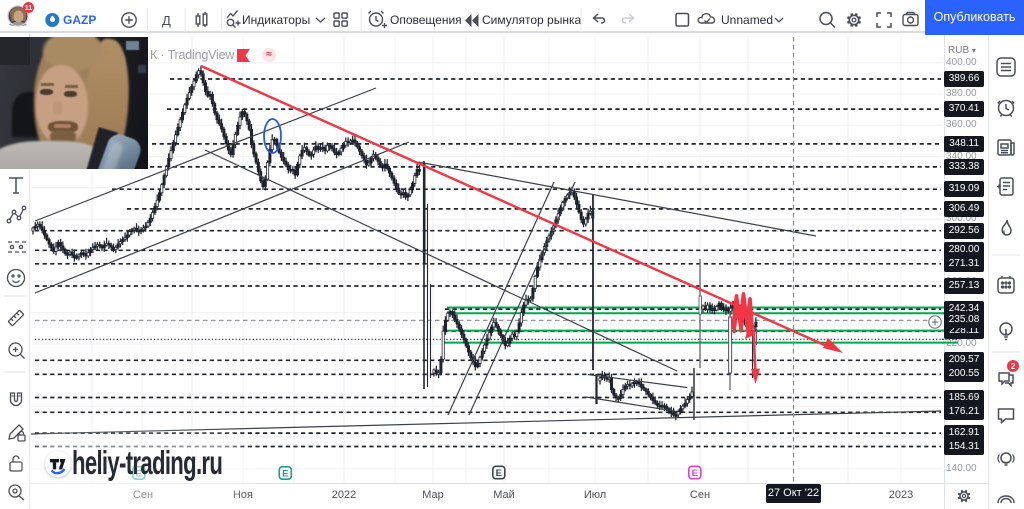 The height and width of the screenshot is (509, 1024). Describe the element at coordinates (747, 20) in the screenshot. I see `svg-text: Unnamed` at that location.